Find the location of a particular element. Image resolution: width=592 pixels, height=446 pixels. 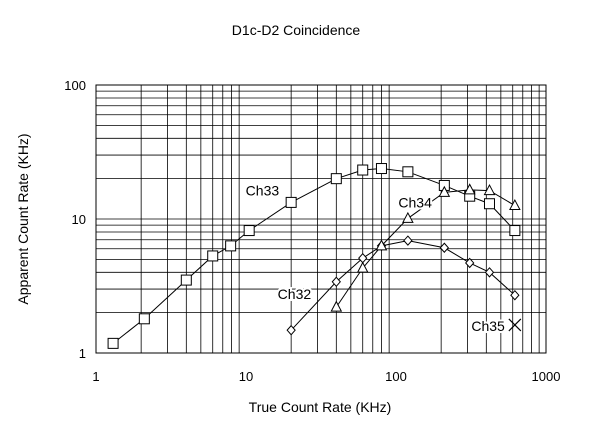

x-tick-label: 100 is located at coordinates (396, 376).